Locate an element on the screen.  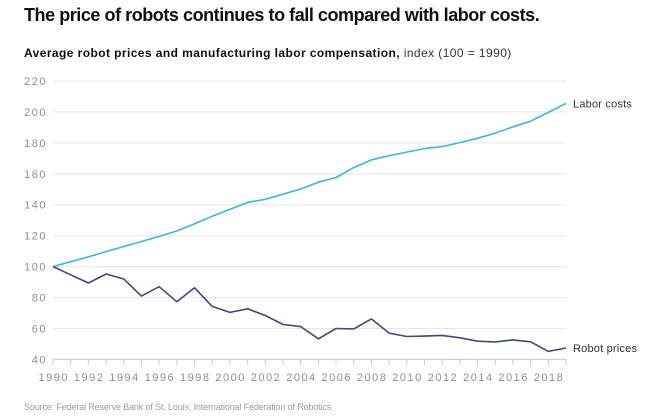
svg-text: 2000 is located at coordinates (230, 378).